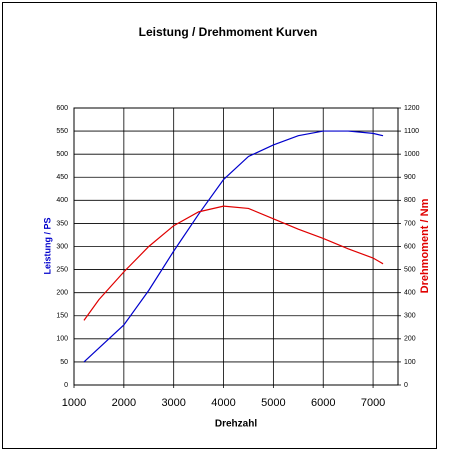 This screenshot has height=455, width=454. What do you see at coordinates (410, 200) in the screenshot?
I see `y2-tick-label: 800` at bounding box center [410, 200].